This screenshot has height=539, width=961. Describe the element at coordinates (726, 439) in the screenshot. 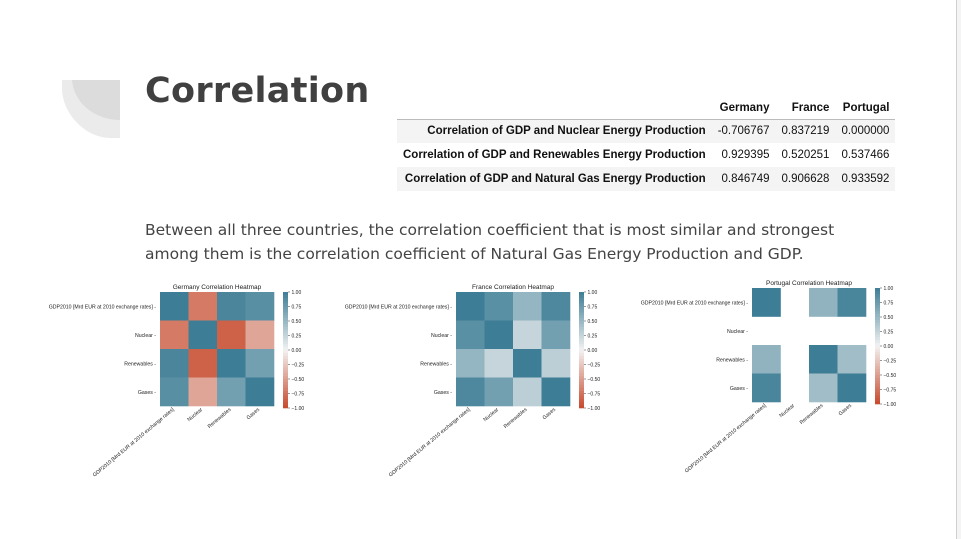

I see `heatmap-x-label: GDP2010 [Mrd EUR at 2010 exchange rates]` at that location.